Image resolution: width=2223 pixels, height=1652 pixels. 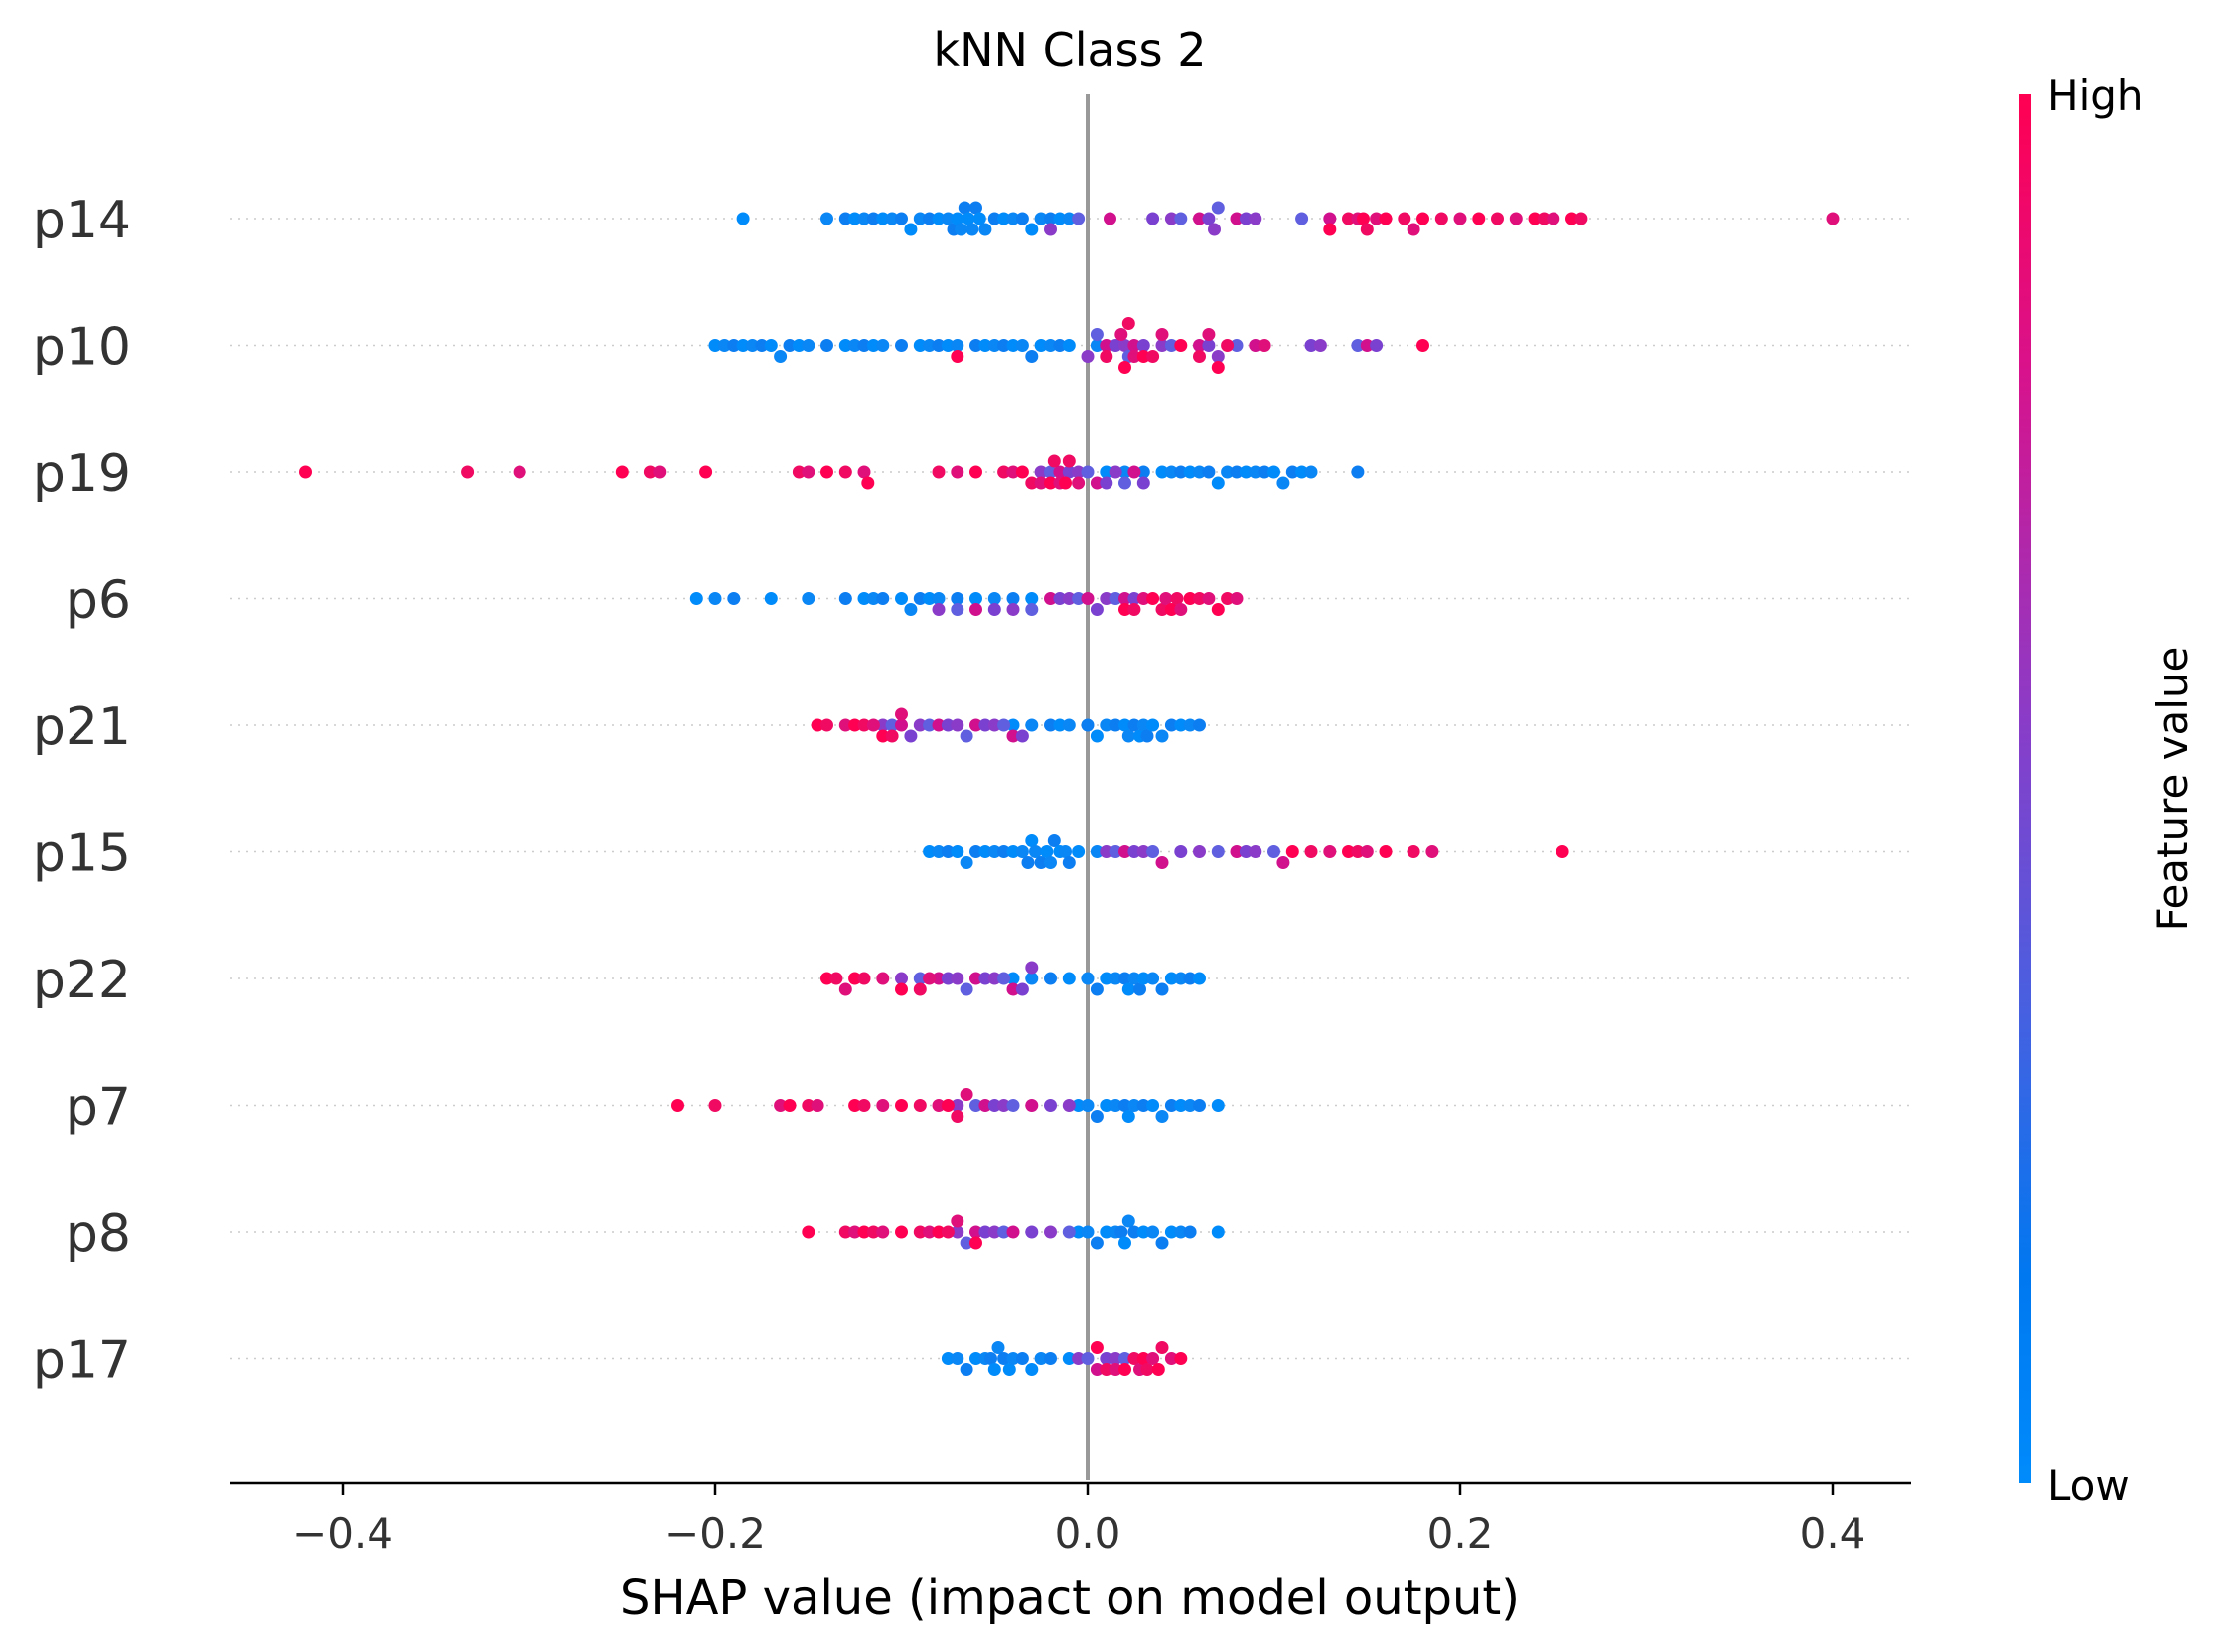 What do you see at coordinates (1070, 1598) in the screenshot?
I see `x-axis-label: SHAP value (impact on model output)` at bounding box center [1070, 1598].